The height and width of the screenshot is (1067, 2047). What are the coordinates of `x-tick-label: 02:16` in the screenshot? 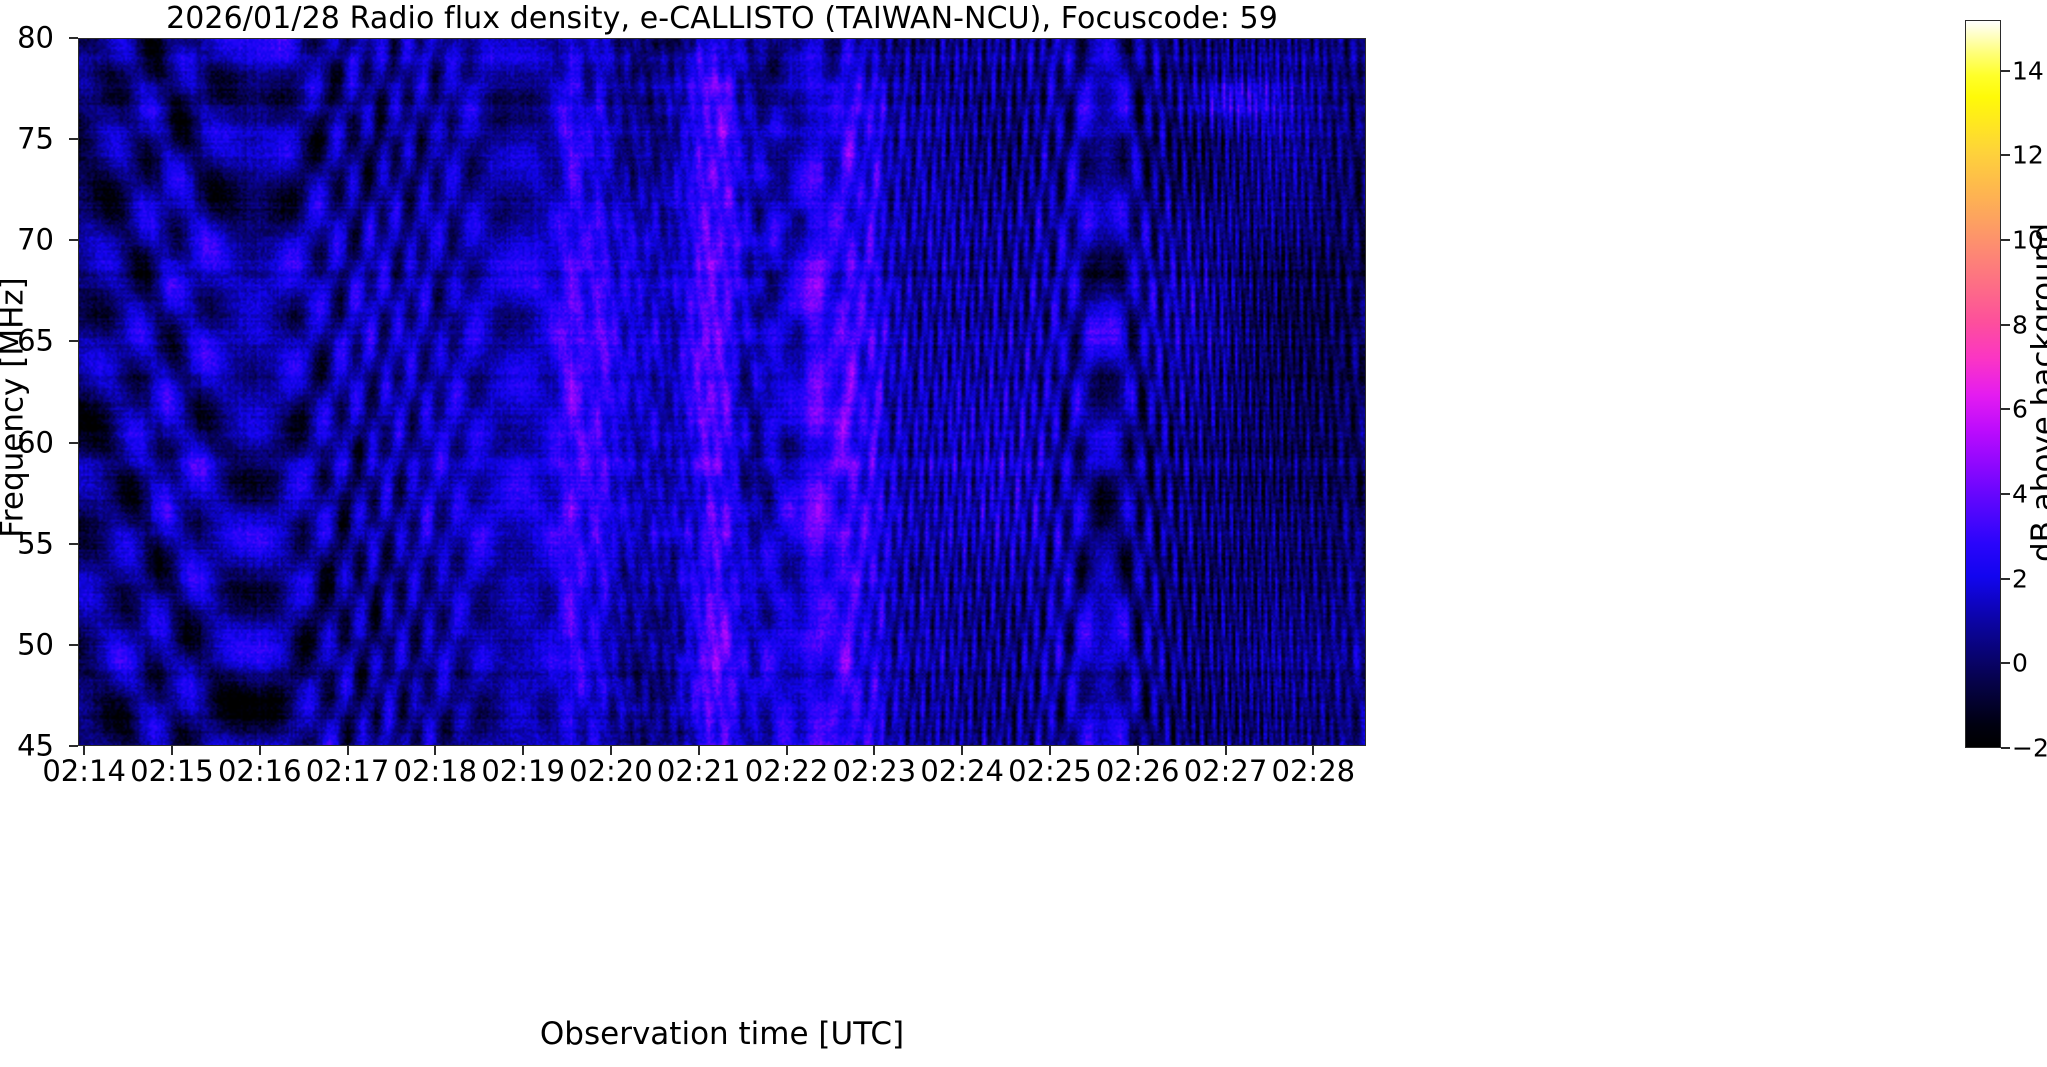 It's located at (259, 771).